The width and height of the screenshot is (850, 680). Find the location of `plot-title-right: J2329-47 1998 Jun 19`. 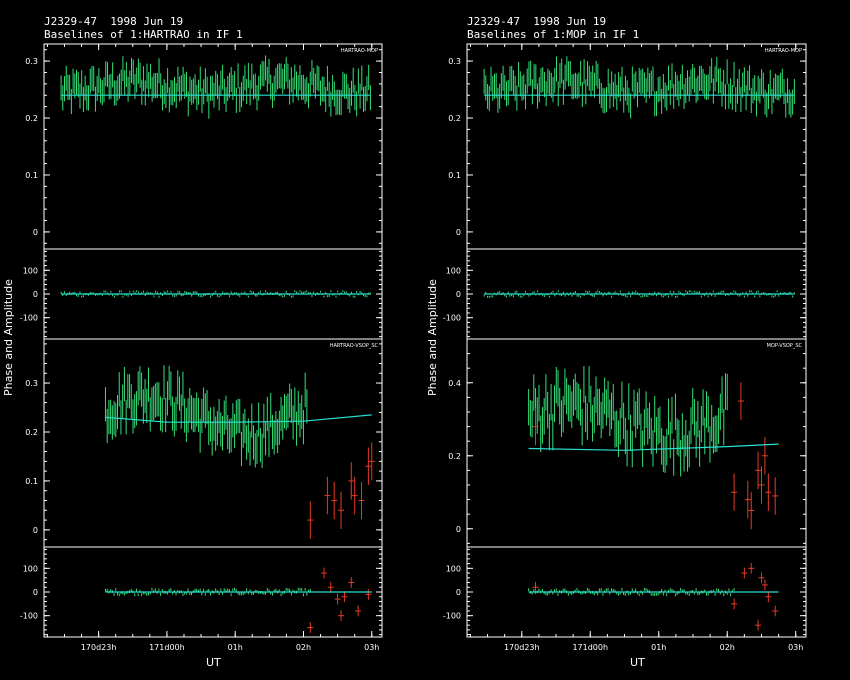

plot-title-right: J2329-47 1998 Jun 19 is located at coordinates (537, 21).